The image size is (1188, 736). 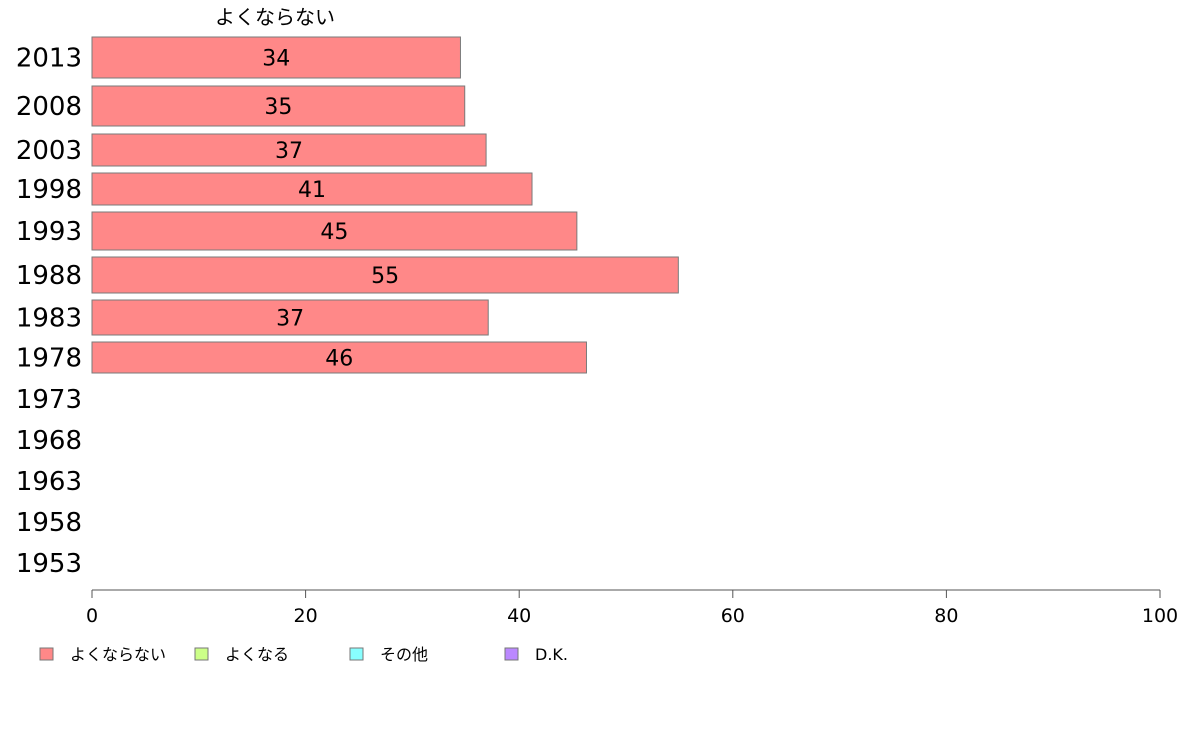 I want to click on x-tick-label: 60, so click(x=733, y=616).